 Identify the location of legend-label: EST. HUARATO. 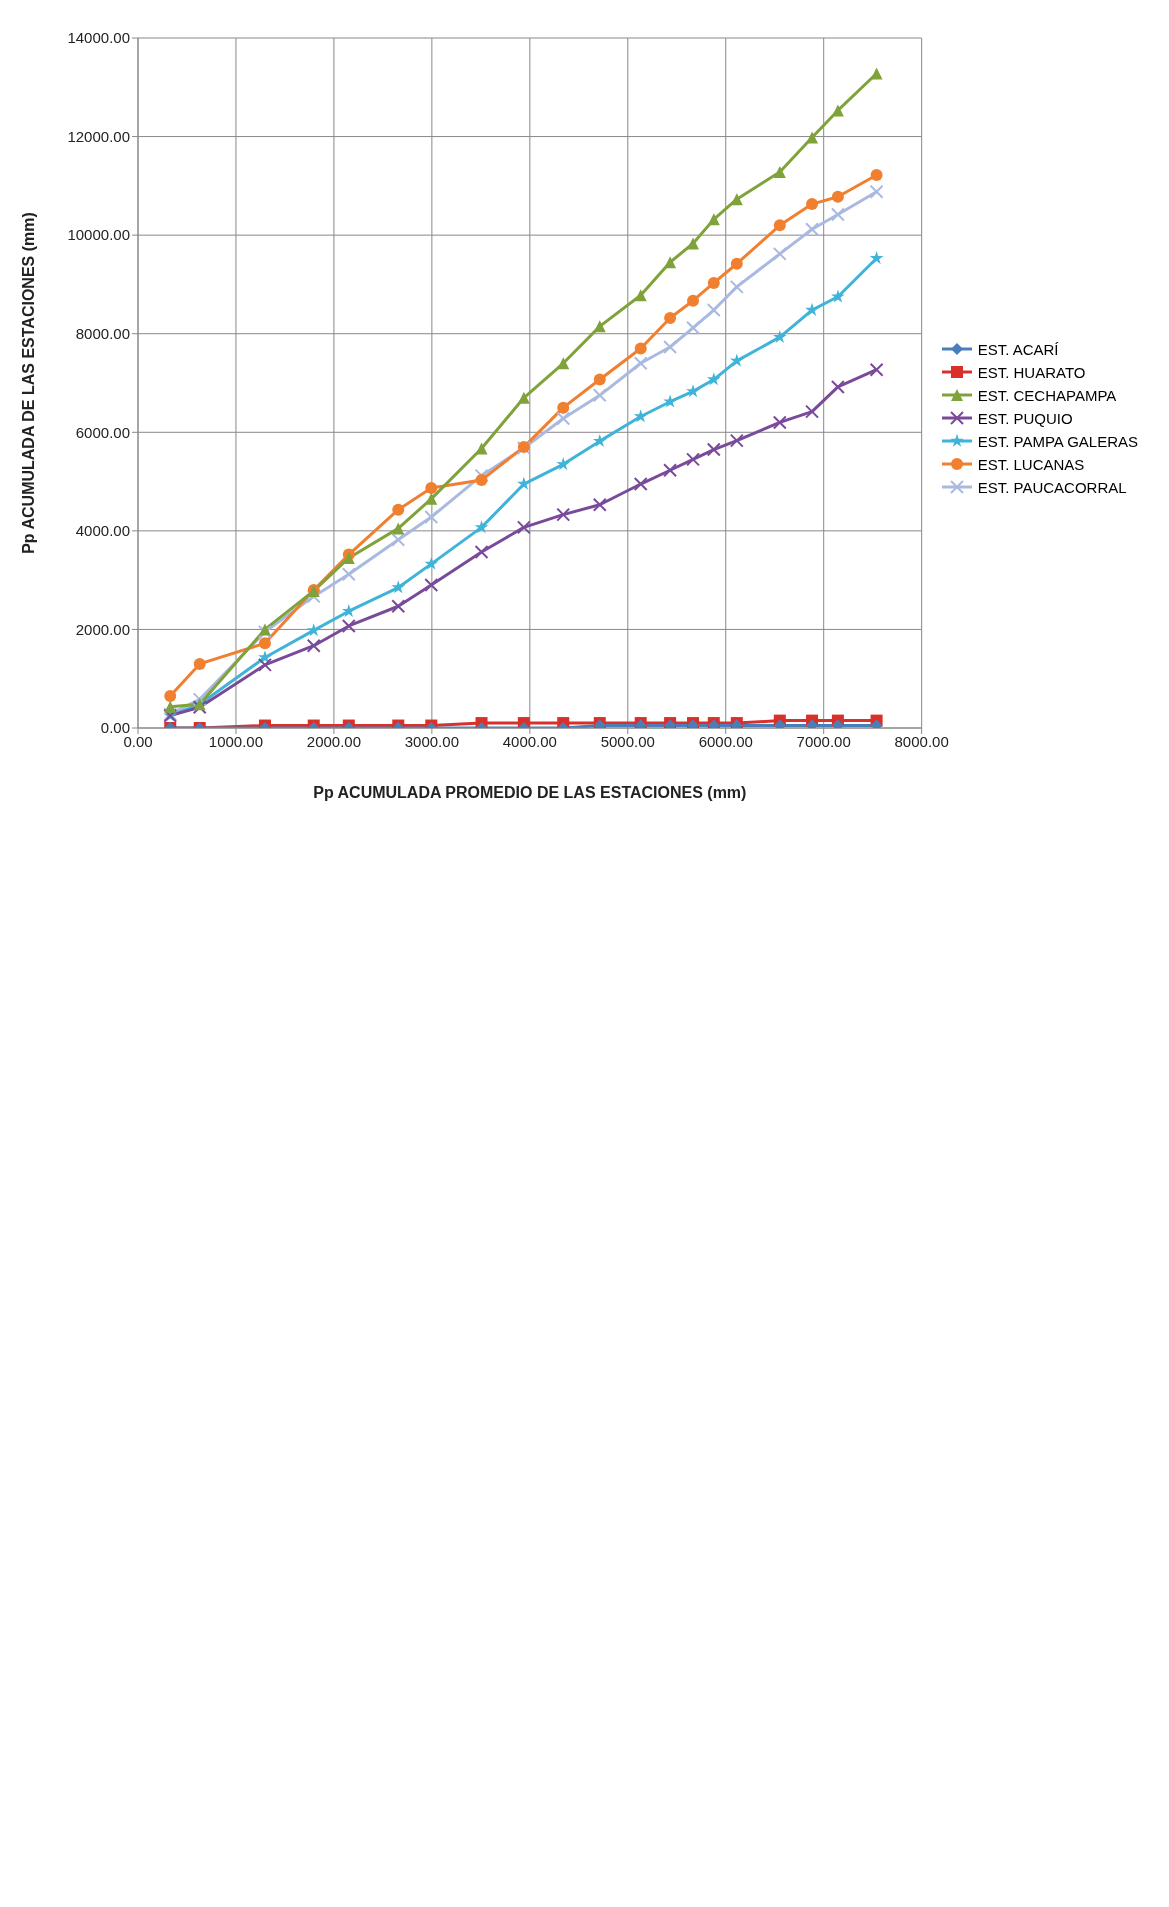
(1031, 372).